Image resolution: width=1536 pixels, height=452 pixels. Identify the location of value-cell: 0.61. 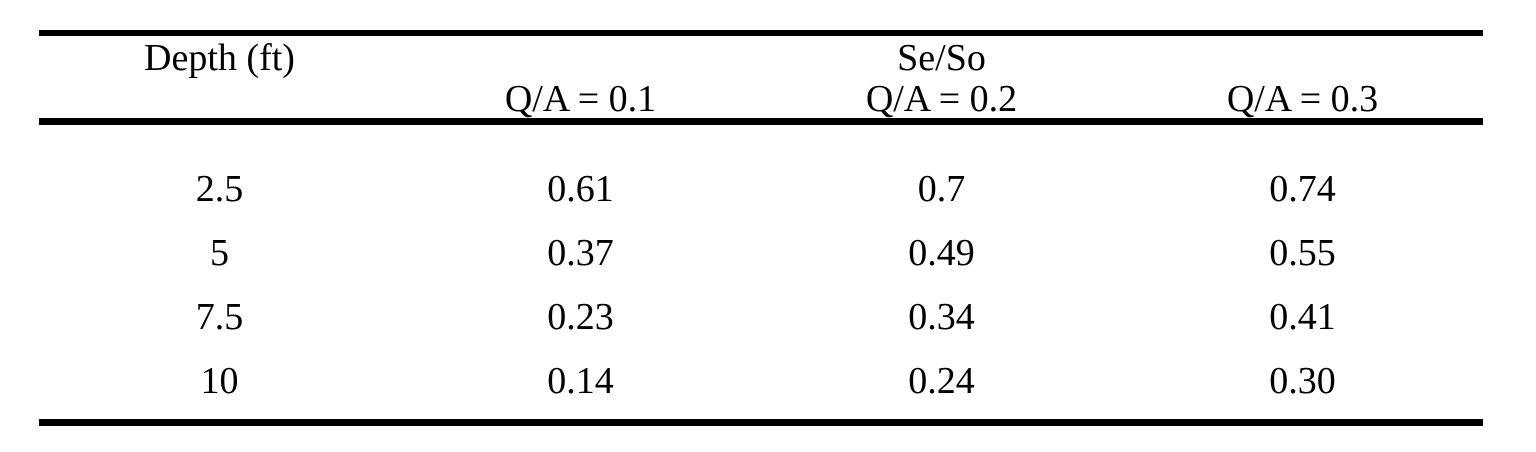
(580, 189).